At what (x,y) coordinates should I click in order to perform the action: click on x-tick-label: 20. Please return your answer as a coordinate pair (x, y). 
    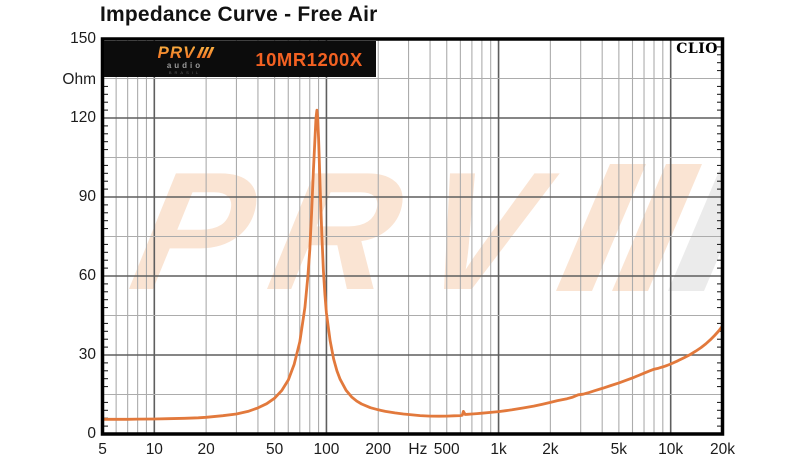
    Looking at the image, I should click on (206, 449).